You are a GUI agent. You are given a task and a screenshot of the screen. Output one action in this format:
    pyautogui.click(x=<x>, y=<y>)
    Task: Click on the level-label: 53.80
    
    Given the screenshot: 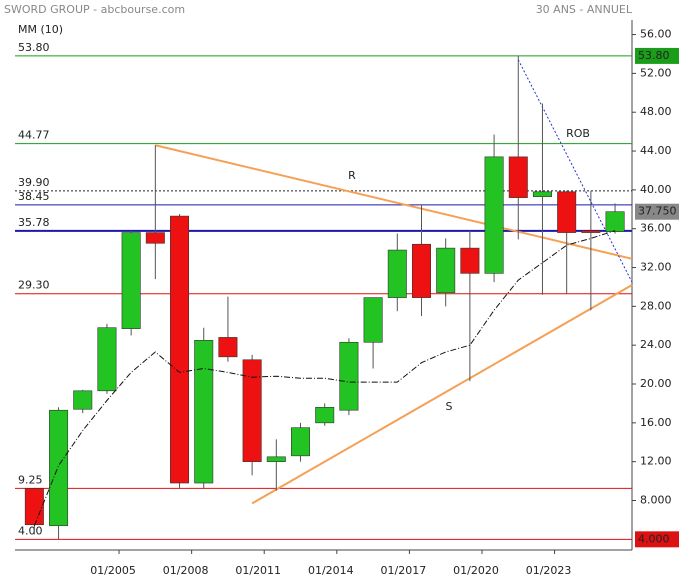 What is the action you would take?
    pyautogui.click(x=34, y=47)
    